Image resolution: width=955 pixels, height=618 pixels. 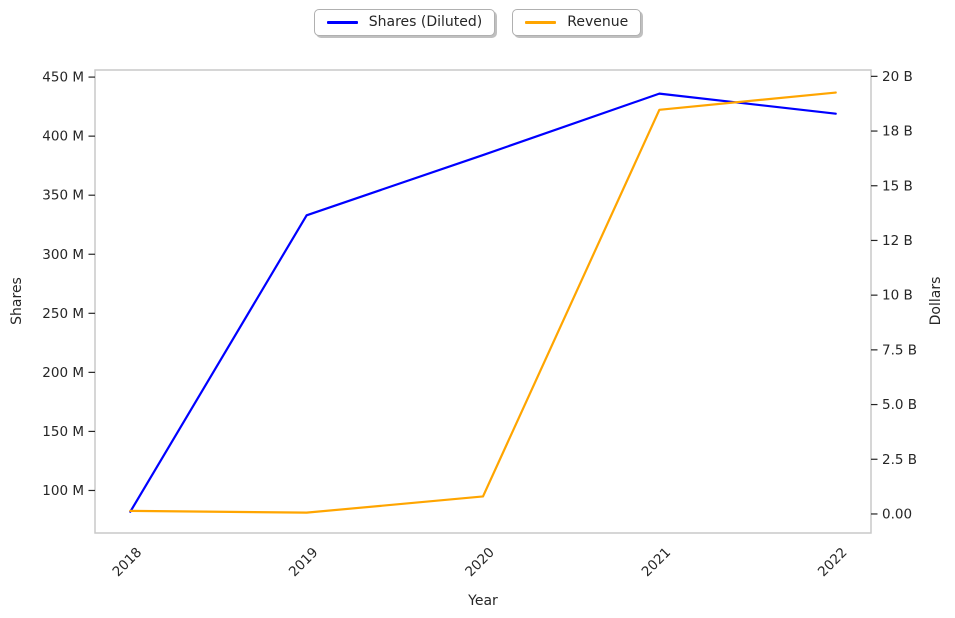 What do you see at coordinates (63, 78) in the screenshot?
I see `left-y-tick-label: 450 M` at bounding box center [63, 78].